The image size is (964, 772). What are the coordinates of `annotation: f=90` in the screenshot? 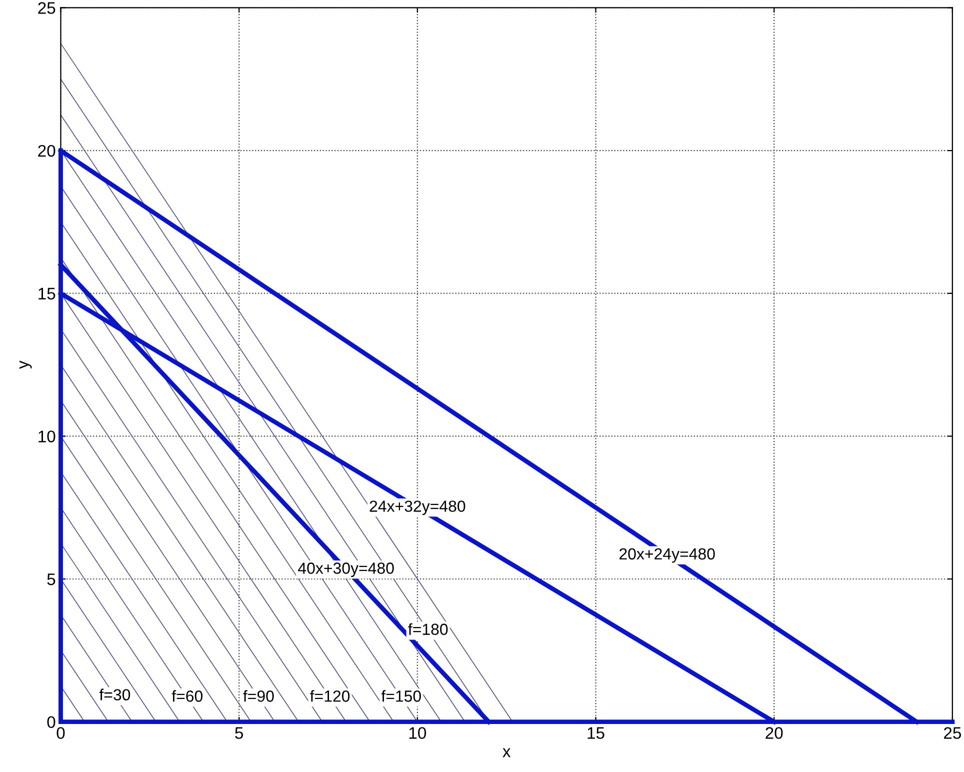 It's located at (258, 696).